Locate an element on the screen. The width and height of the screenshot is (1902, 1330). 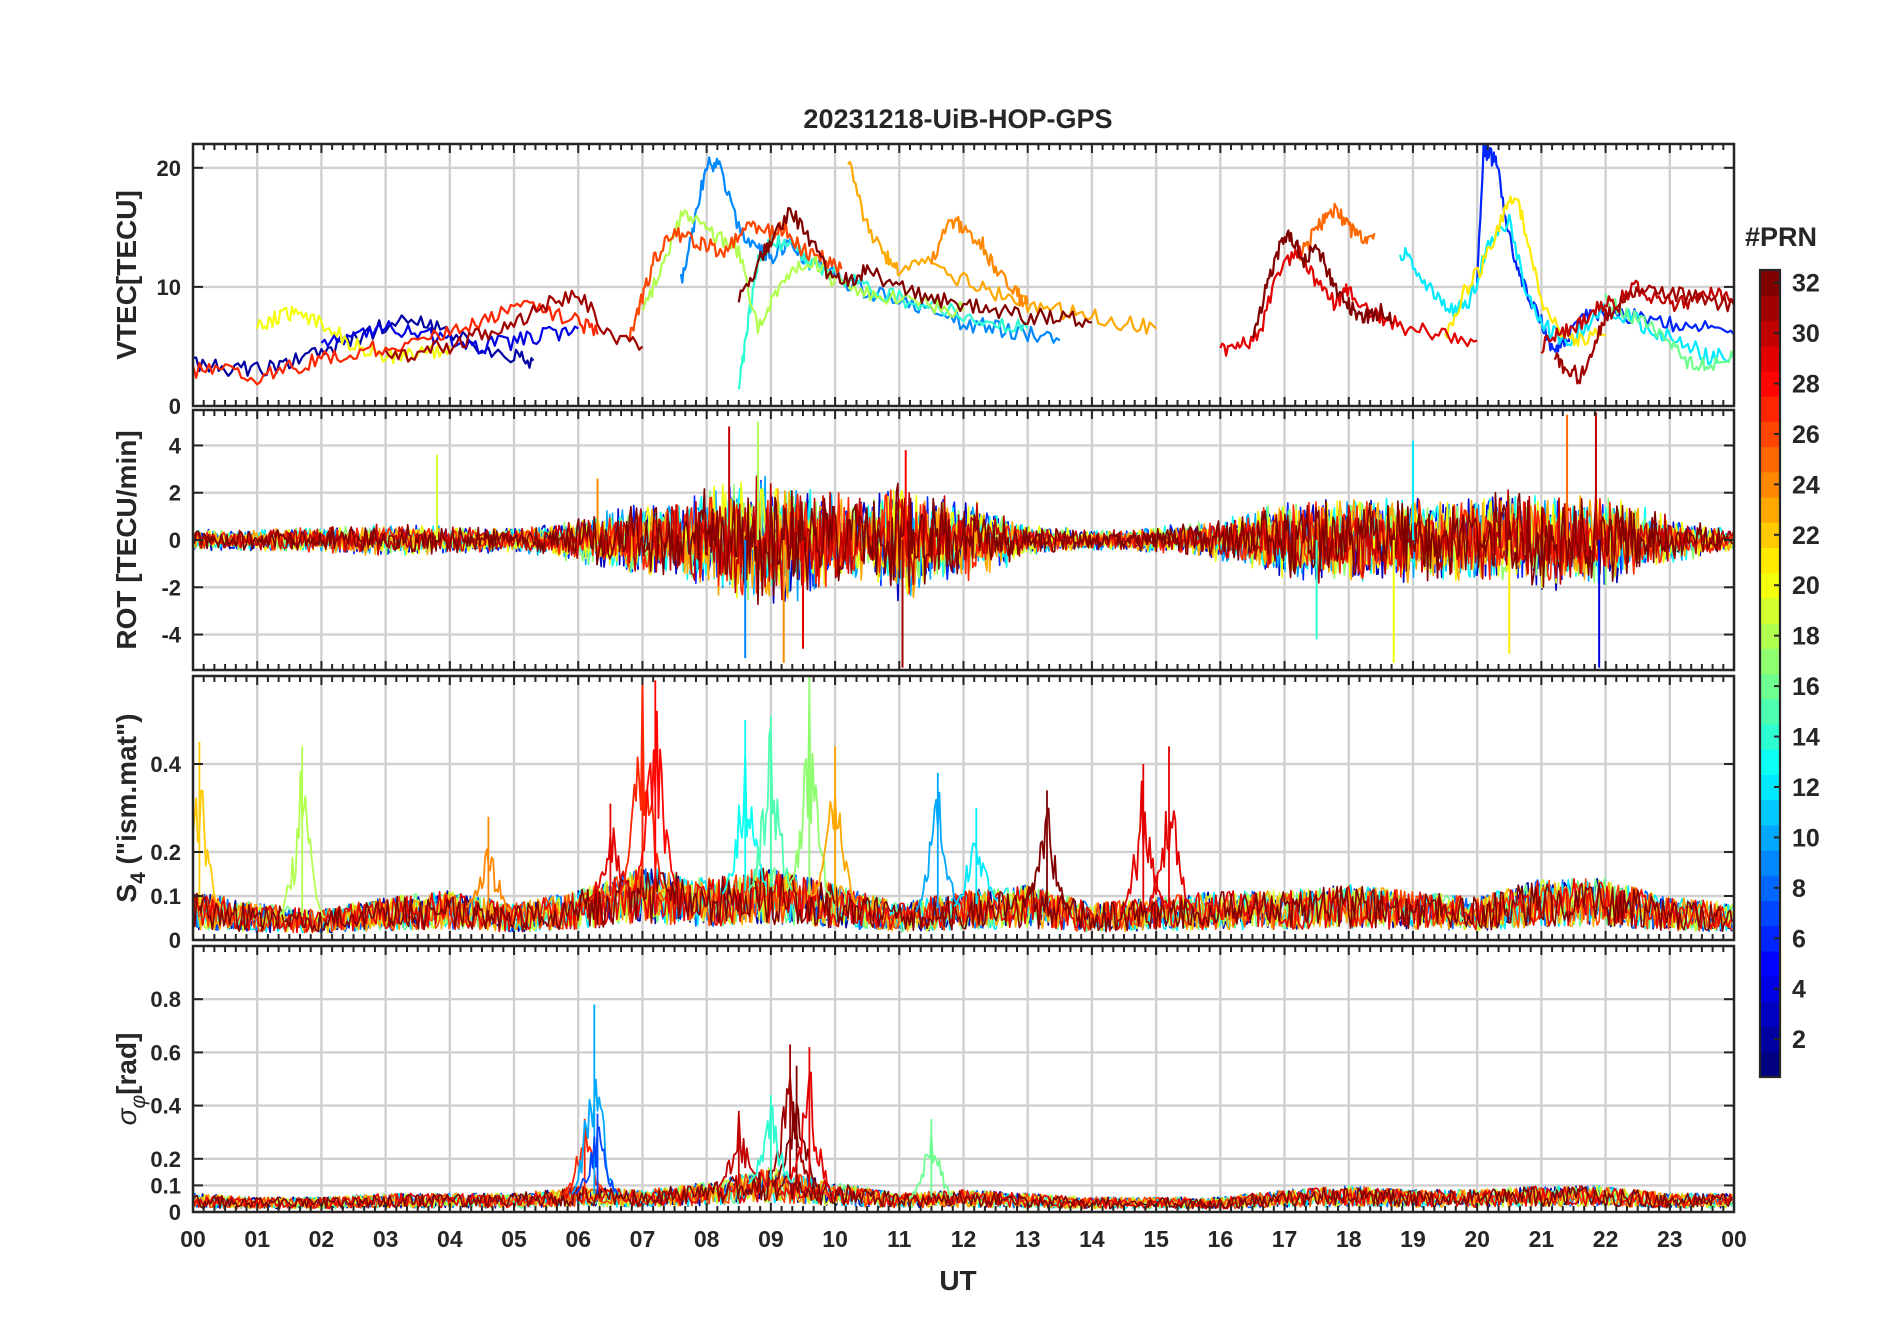
y-tick-label: 0.1 is located at coordinates (165, 1185).